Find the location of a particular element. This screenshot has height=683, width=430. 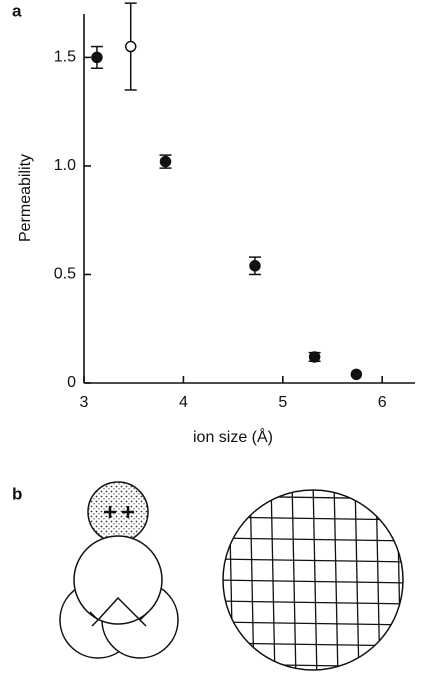

panel-label: a is located at coordinates (17, 10).